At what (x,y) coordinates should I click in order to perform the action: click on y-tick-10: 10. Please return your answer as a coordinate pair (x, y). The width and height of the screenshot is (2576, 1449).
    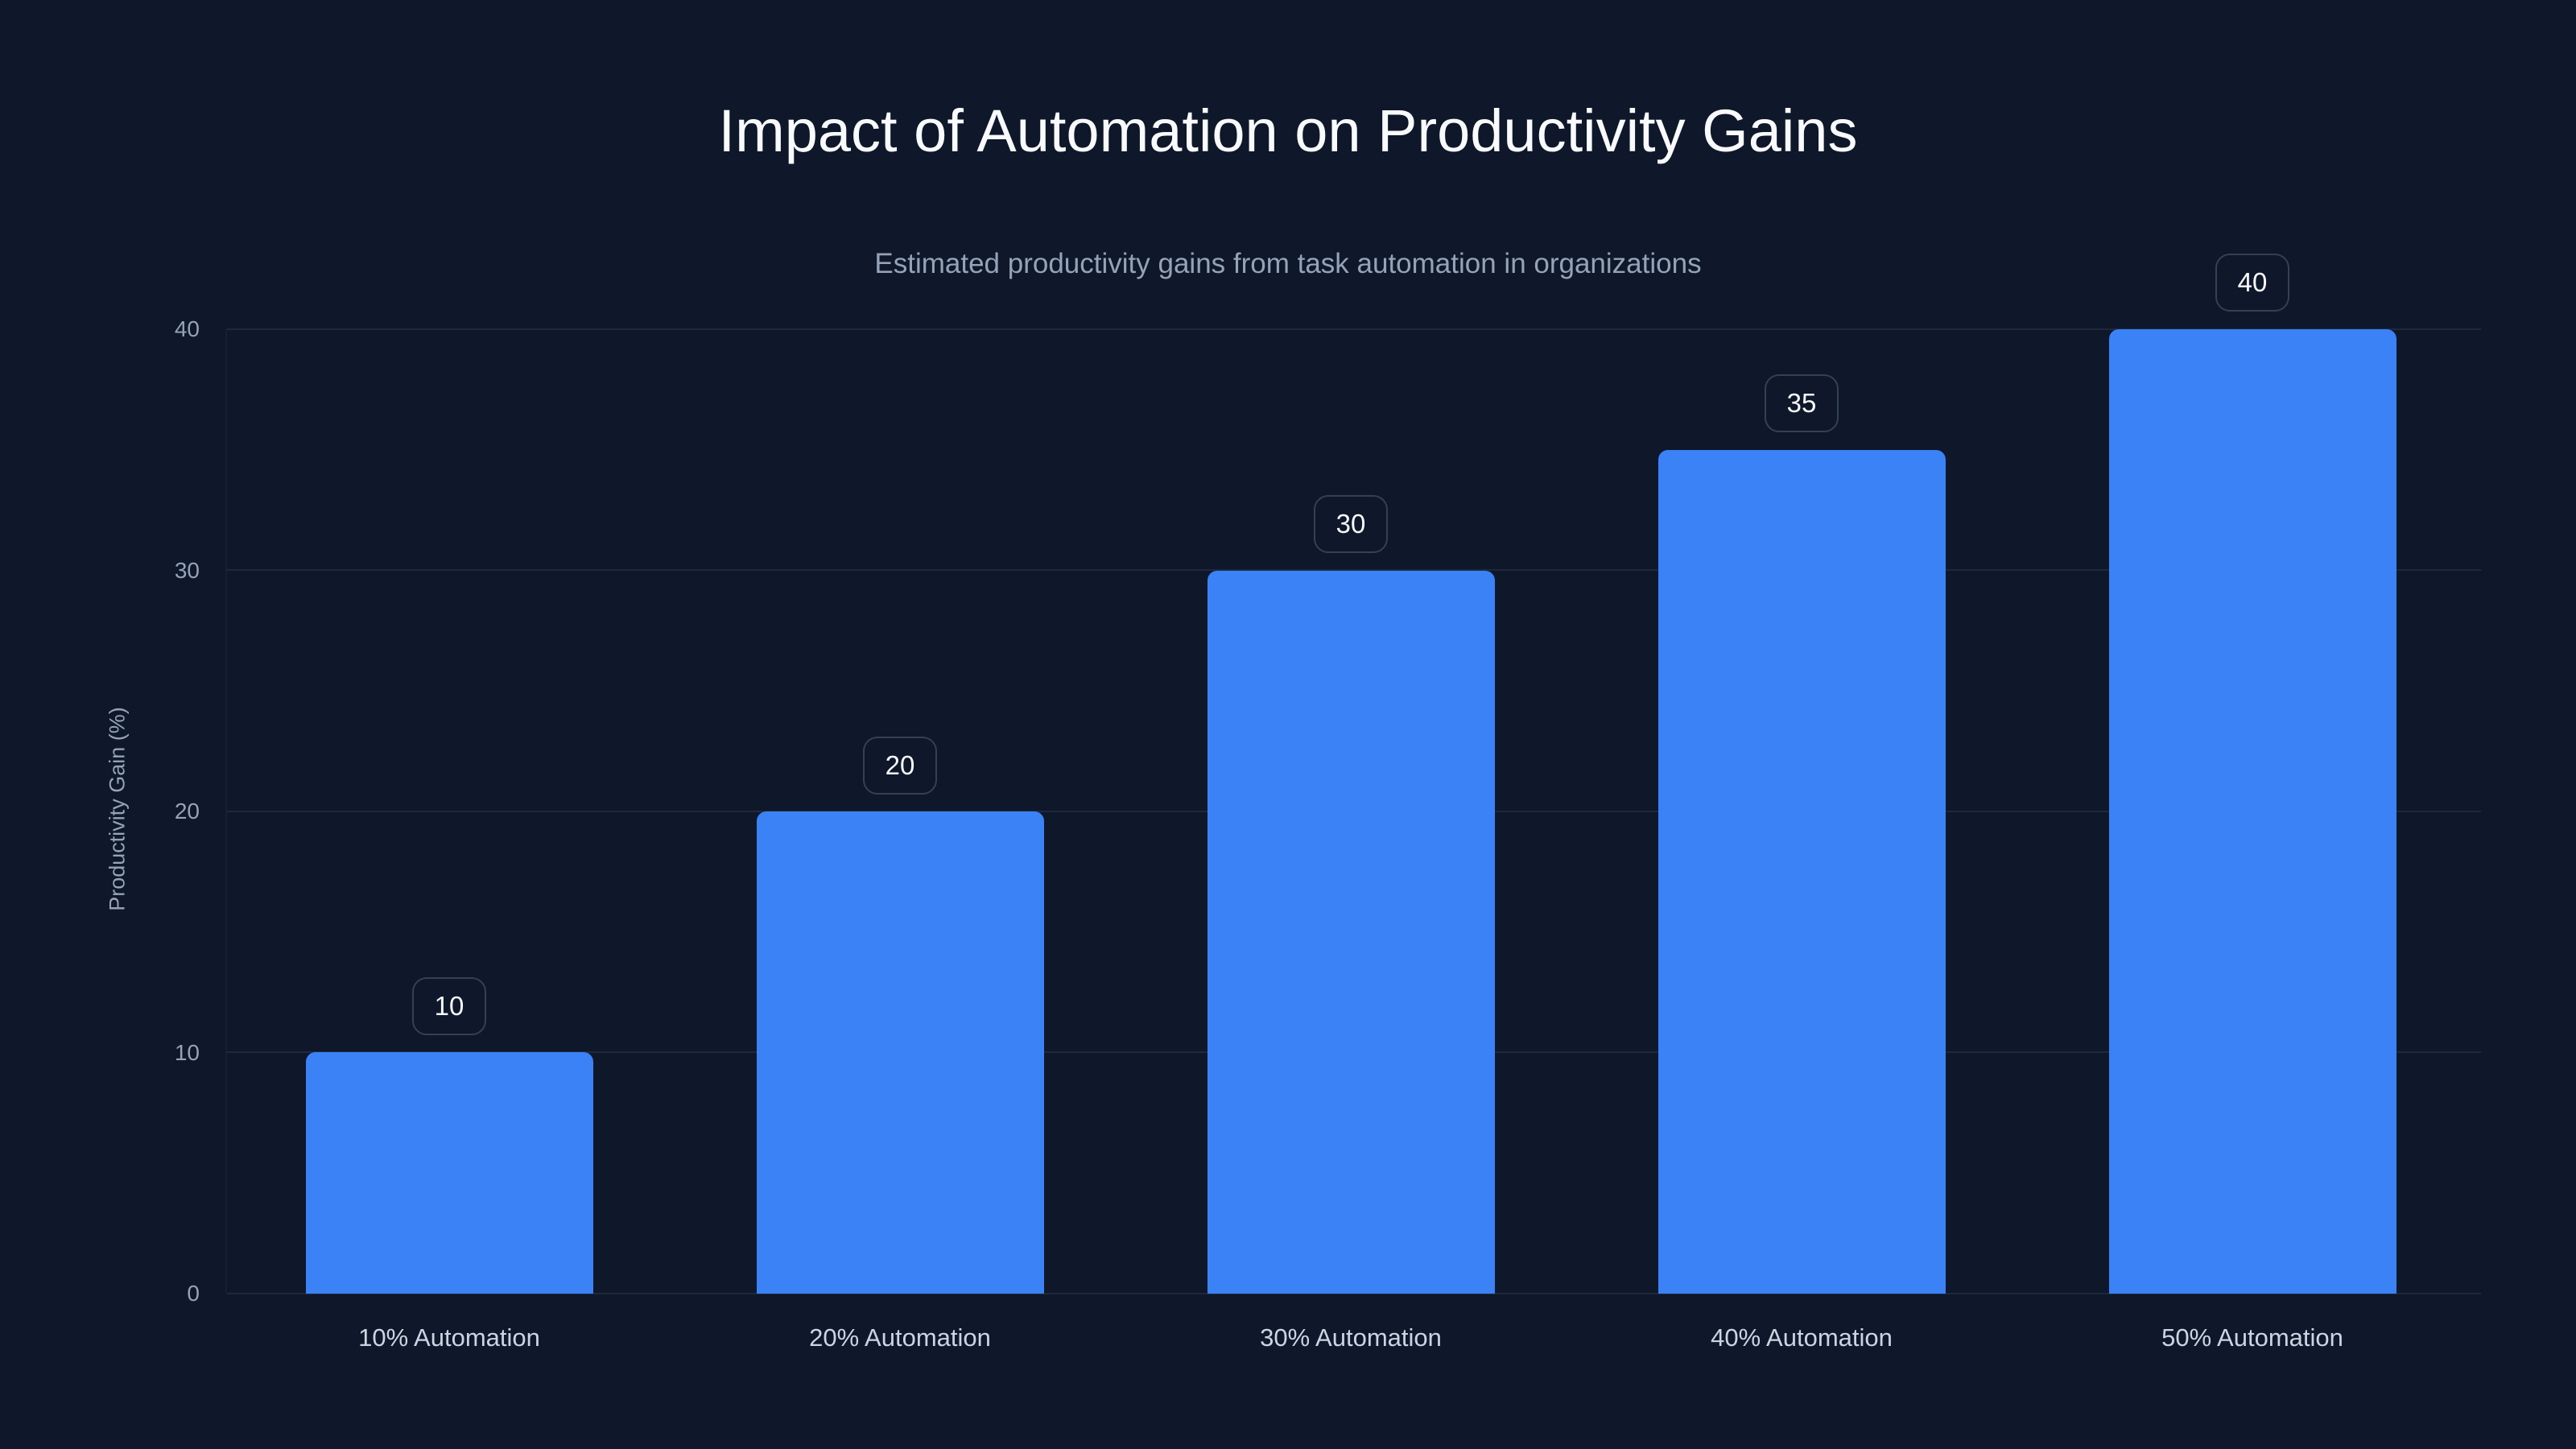
    Looking at the image, I should click on (187, 1052).